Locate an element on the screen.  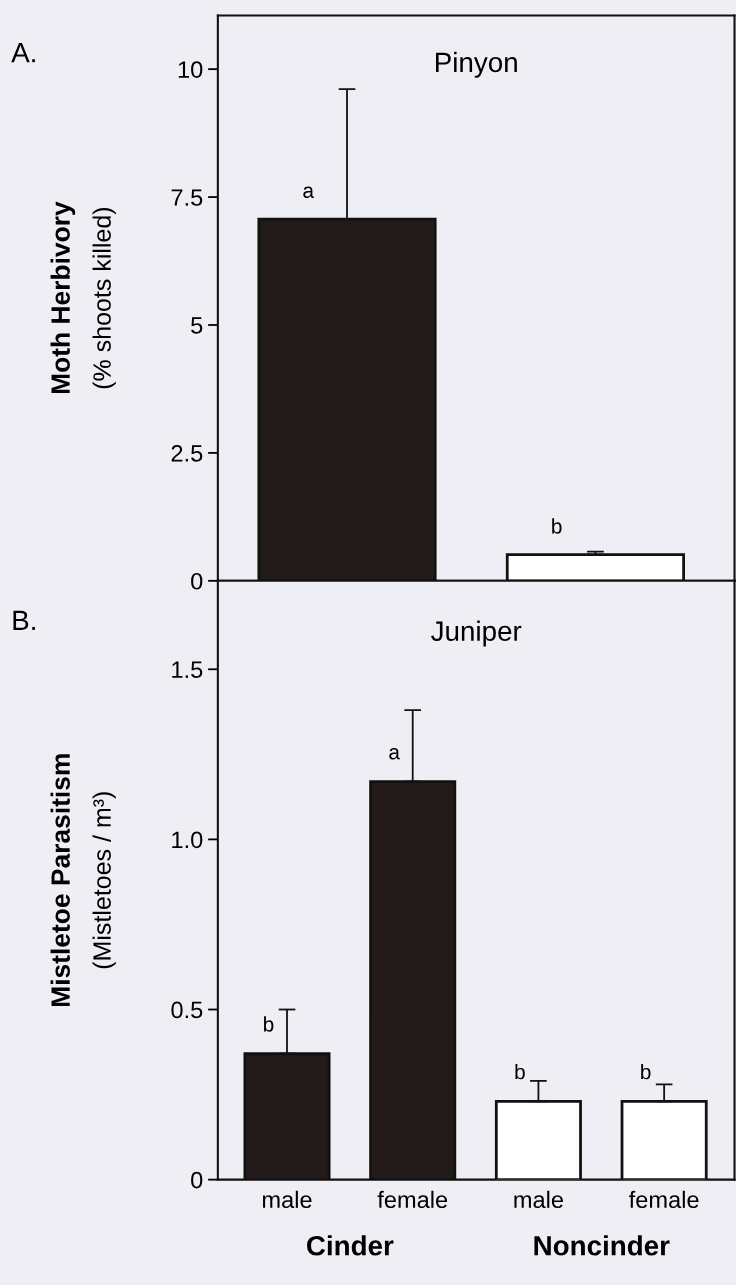
y-tick-label: 10 is located at coordinates (190, 69).